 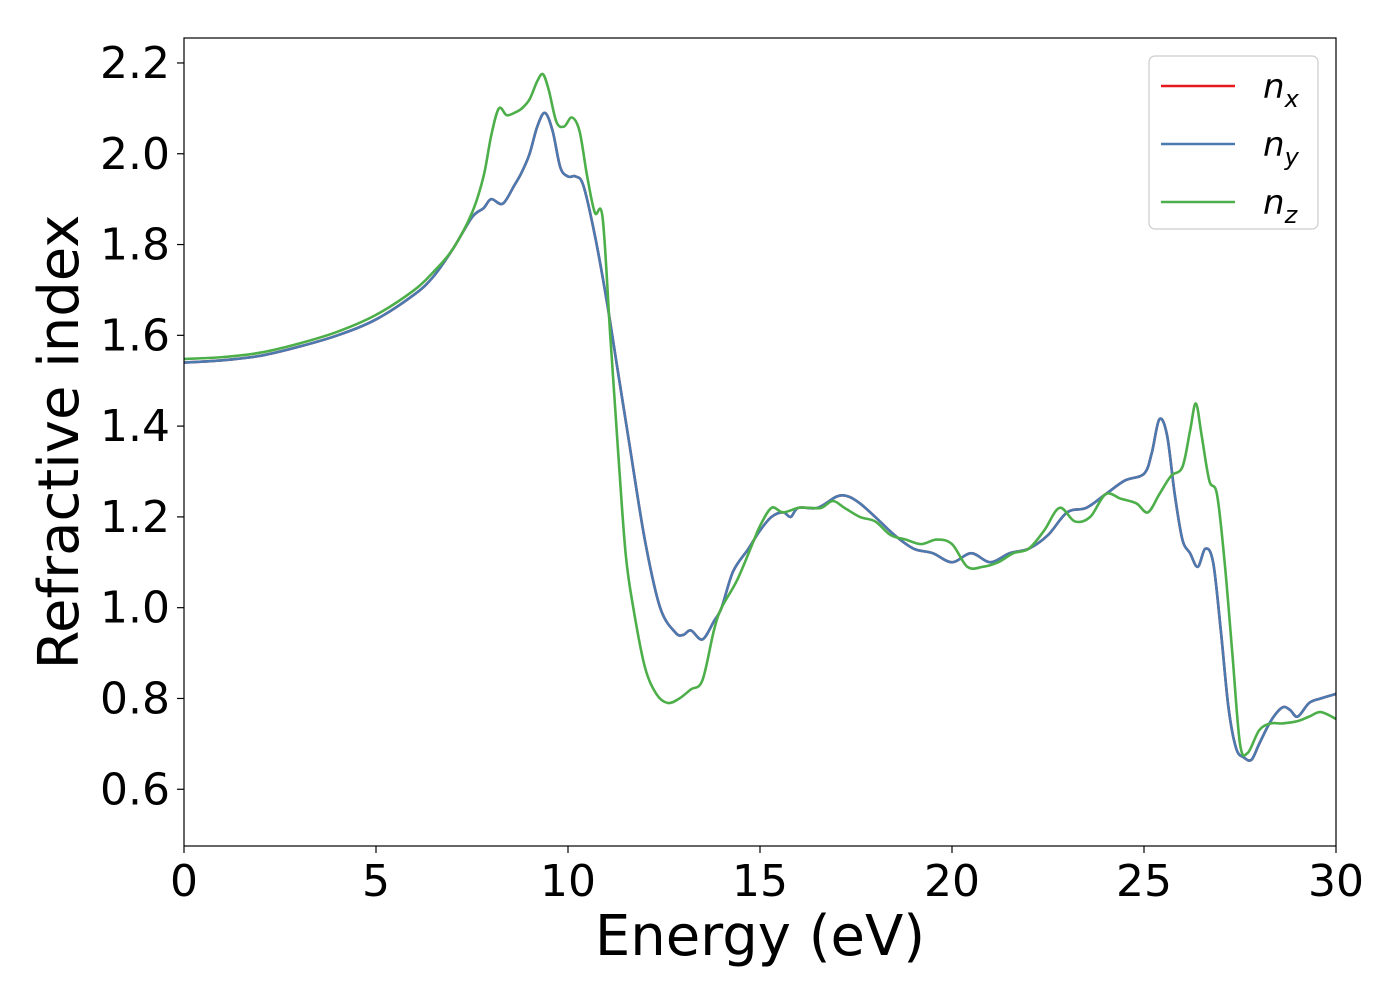 What do you see at coordinates (1336, 881) in the screenshot?
I see `x-tick-label: 30` at bounding box center [1336, 881].